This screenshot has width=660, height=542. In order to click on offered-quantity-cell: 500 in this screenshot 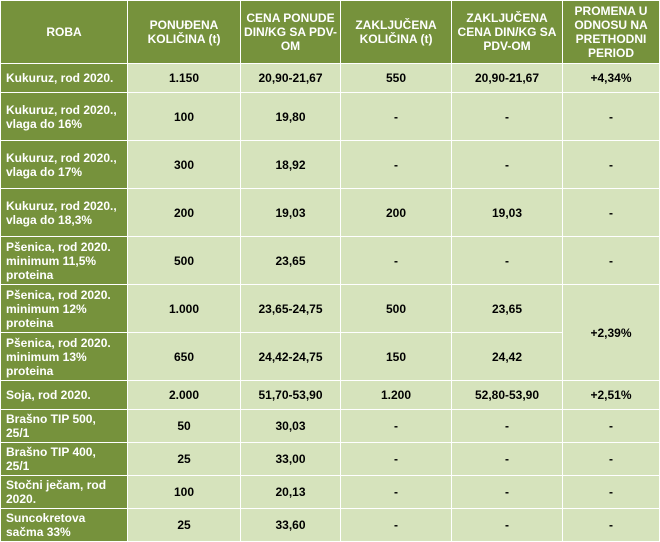, I will do `click(184, 260)`.